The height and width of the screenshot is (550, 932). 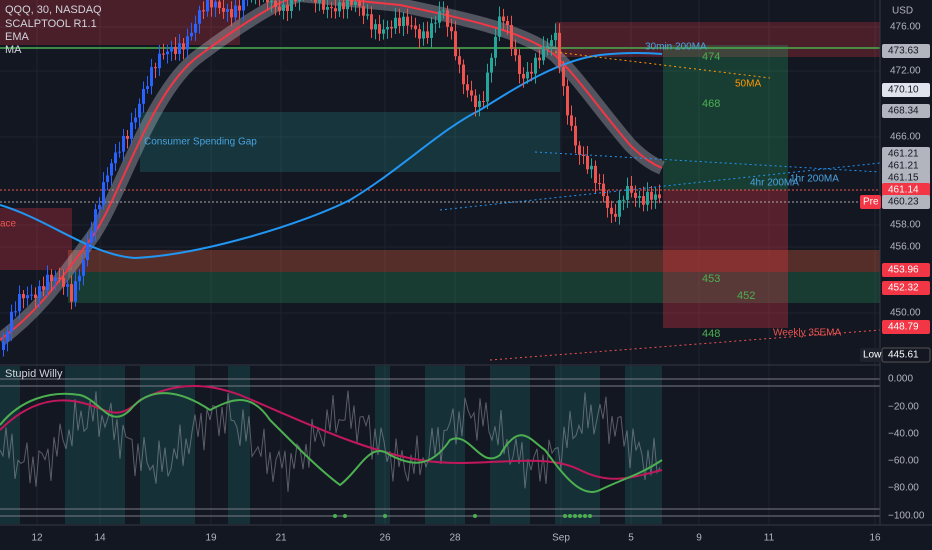 I want to click on time-label: 11, so click(x=769, y=538).